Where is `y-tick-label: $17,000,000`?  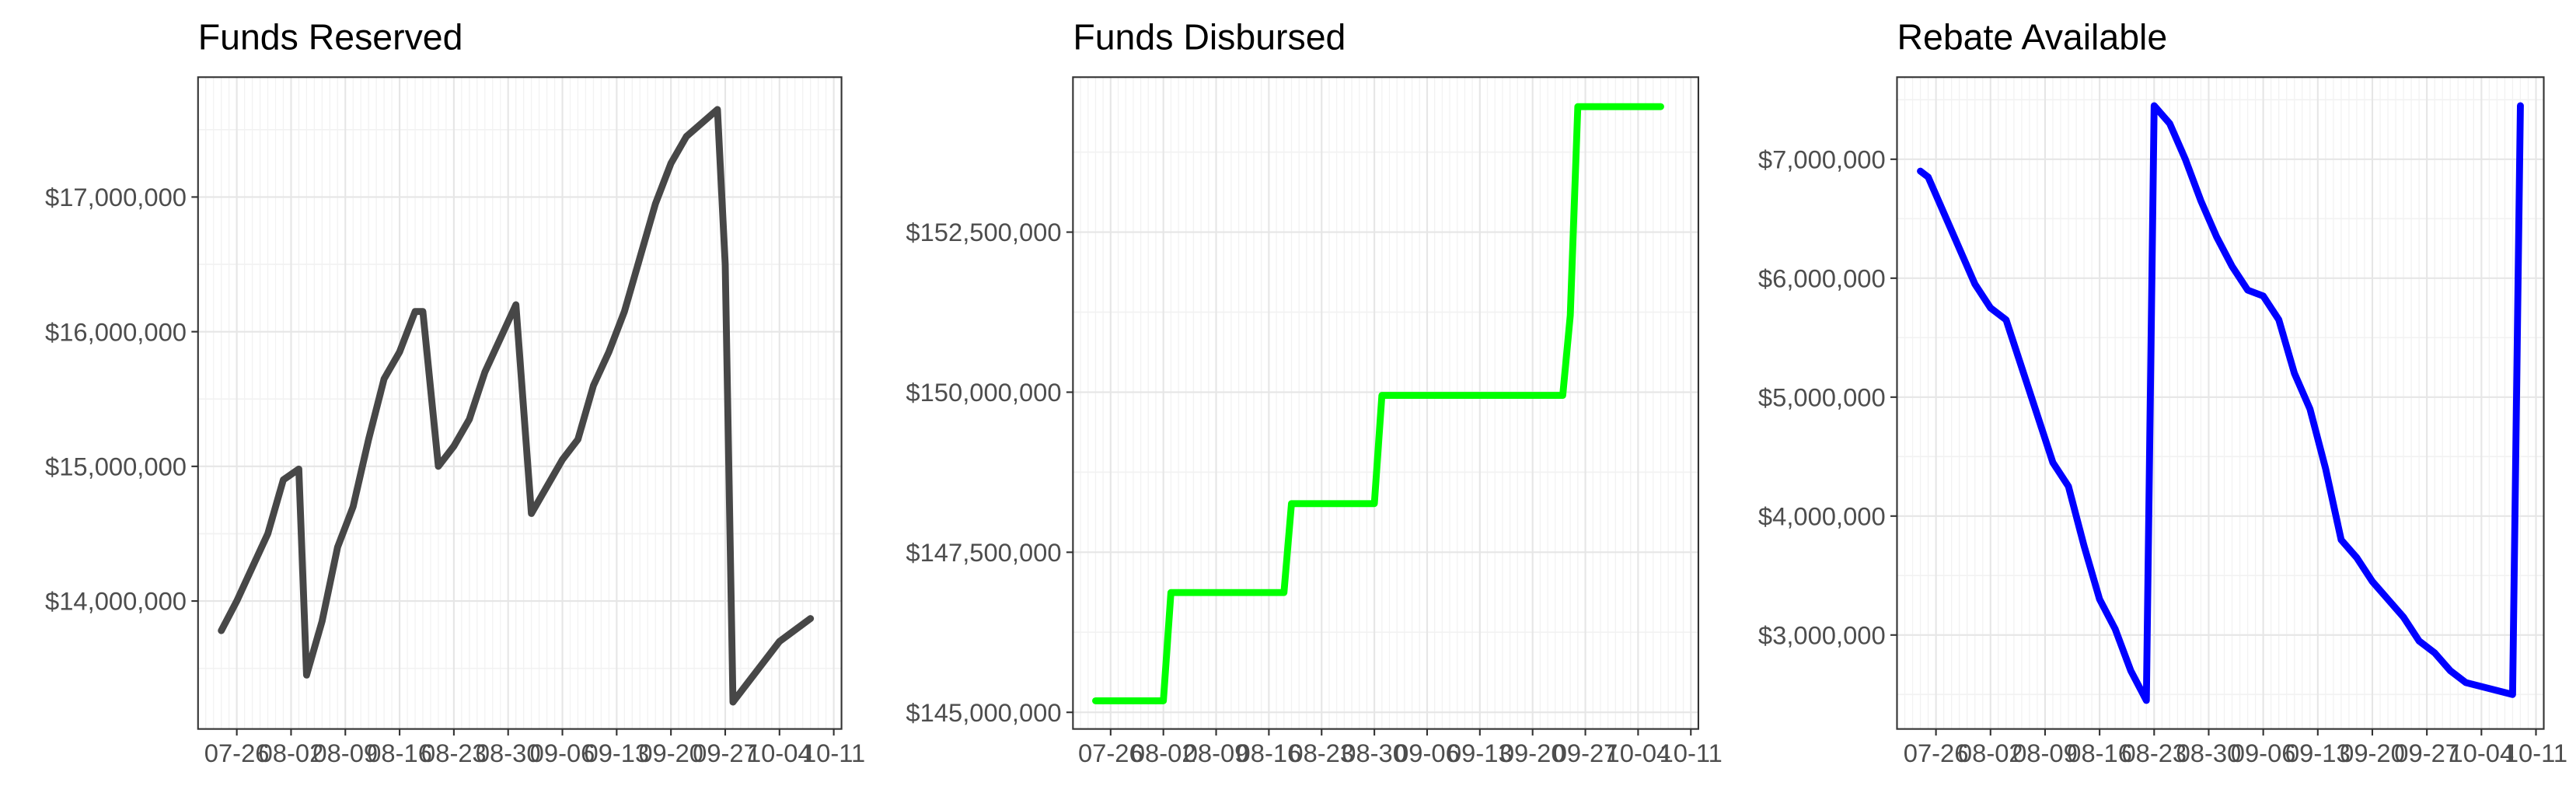 y-tick-label: $17,000,000 is located at coordinates (116, 197).